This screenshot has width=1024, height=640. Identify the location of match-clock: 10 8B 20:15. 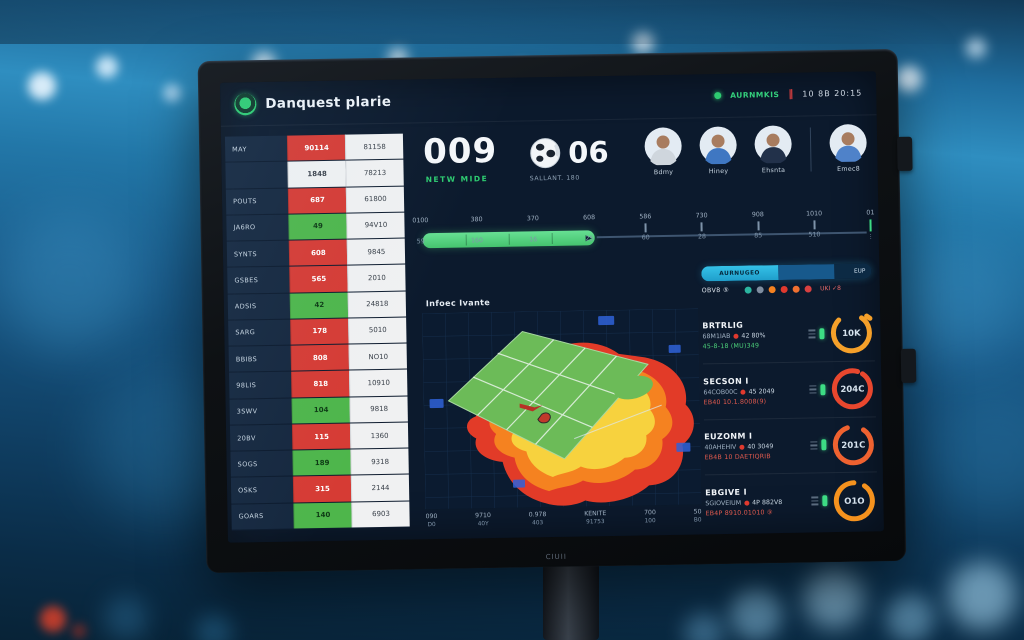
(832, 93).